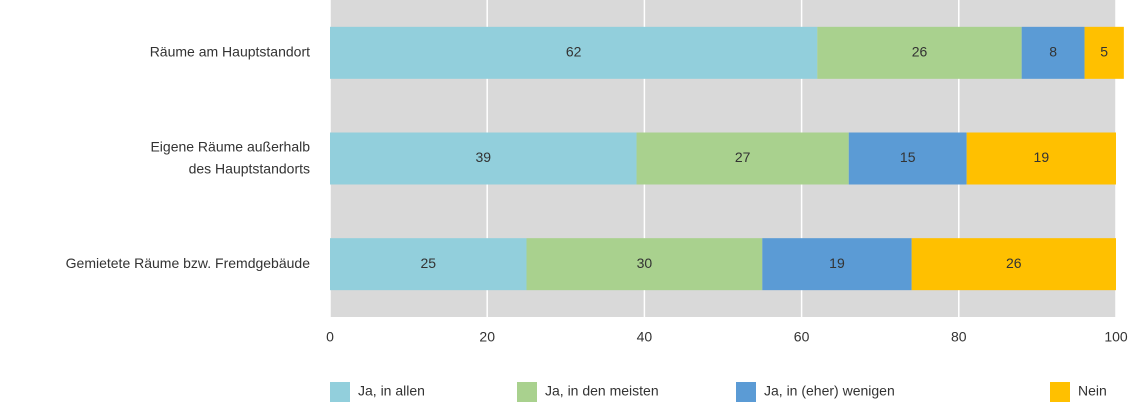 This screenshot has width=1138, height=403. I want to click on x-tick-label: 40, so click(645, 337).